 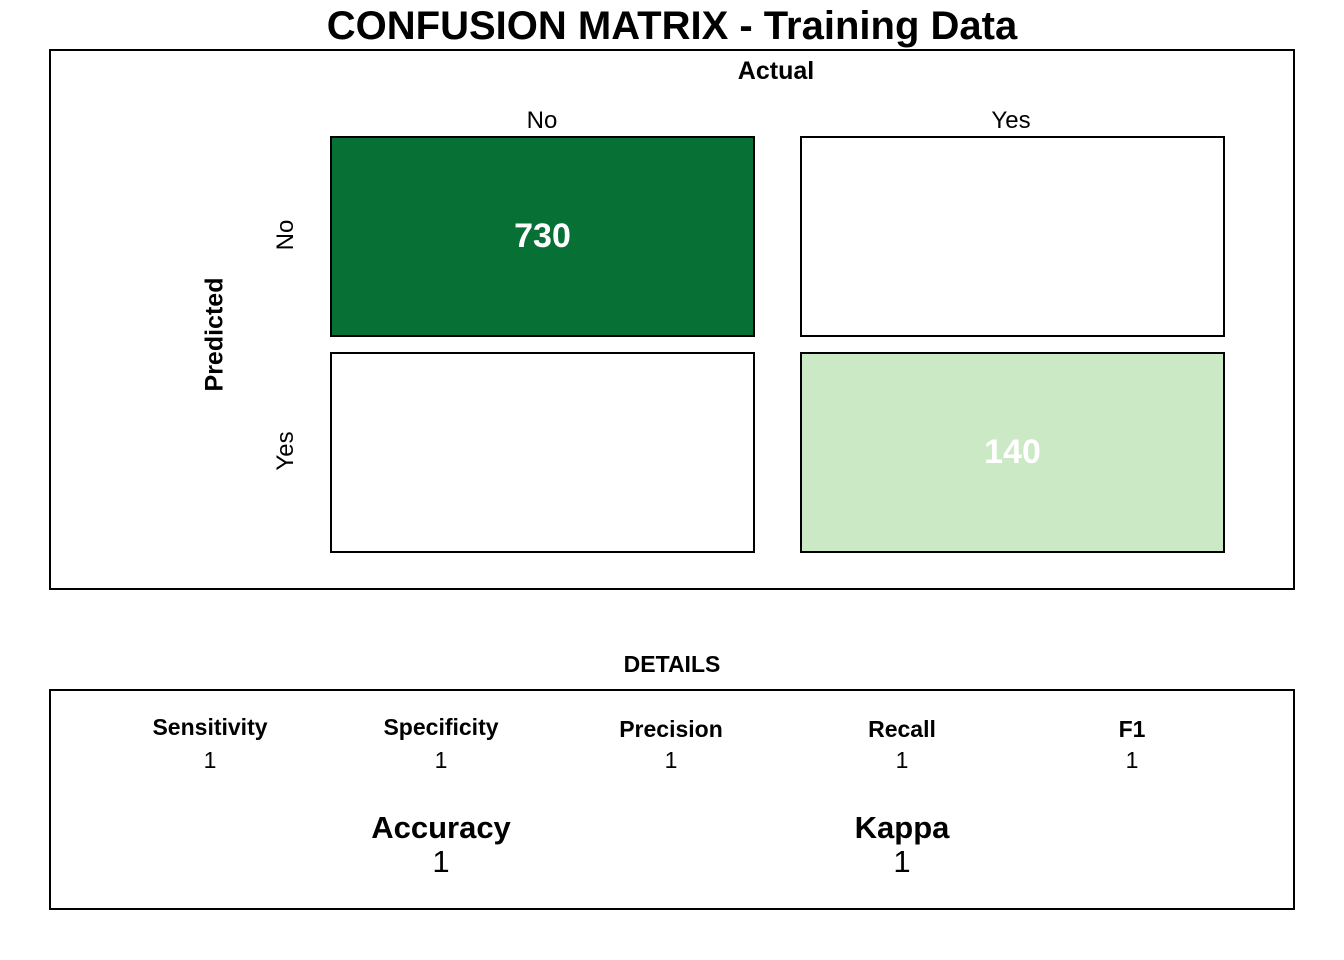 What do you see at coordinates (1012, 236) in the screenshot?
I see `matrix-cell-pred-no-actual-yes` at bounding box center [1012, 236].